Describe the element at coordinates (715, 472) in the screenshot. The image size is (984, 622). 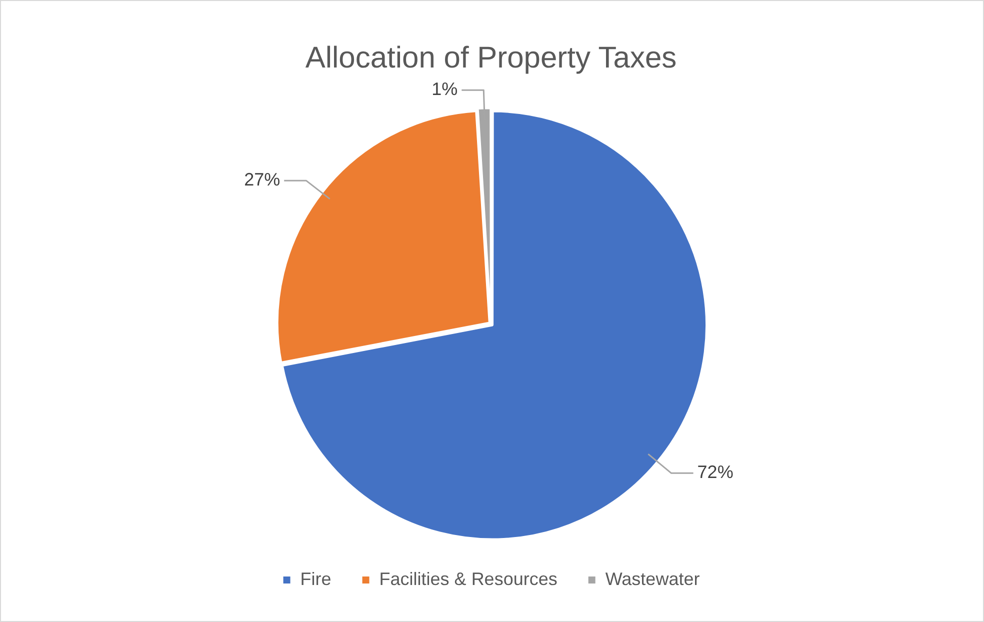
I see `data-label: 72%` at that location.